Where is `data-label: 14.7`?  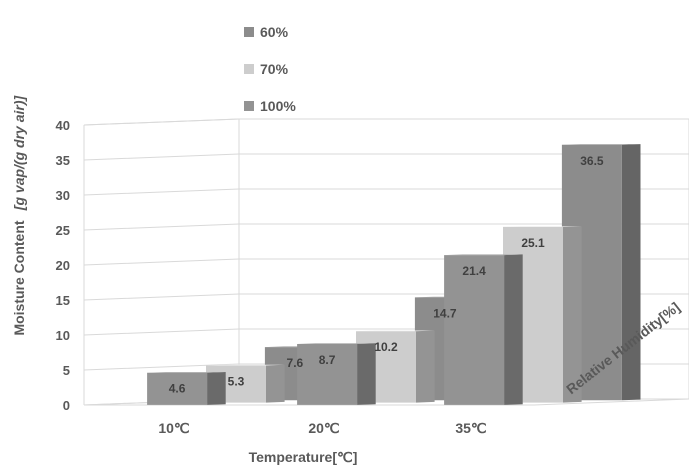
data-label: 14.7 is located at coordinates (445, 313).